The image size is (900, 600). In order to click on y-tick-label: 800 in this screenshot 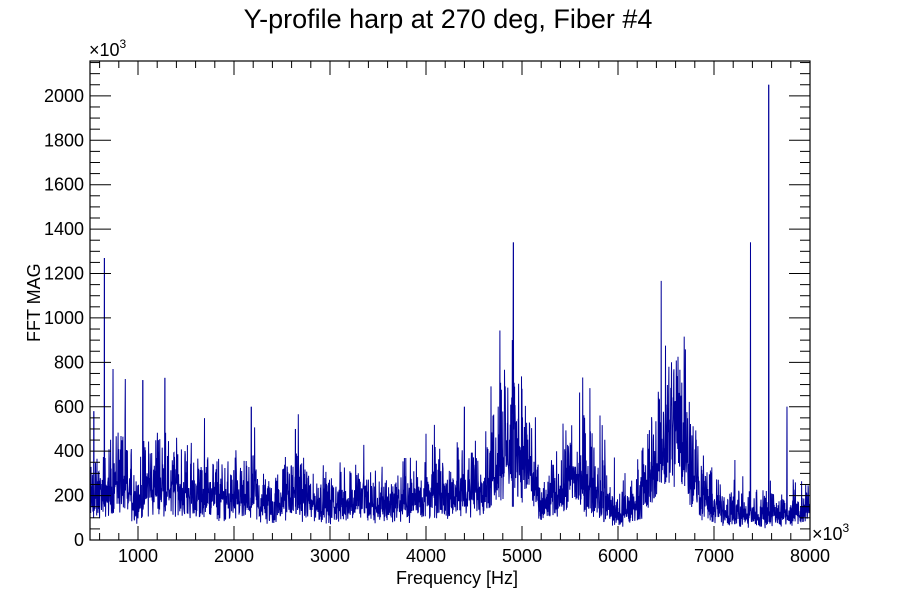, I will do `click(69, 362)`.